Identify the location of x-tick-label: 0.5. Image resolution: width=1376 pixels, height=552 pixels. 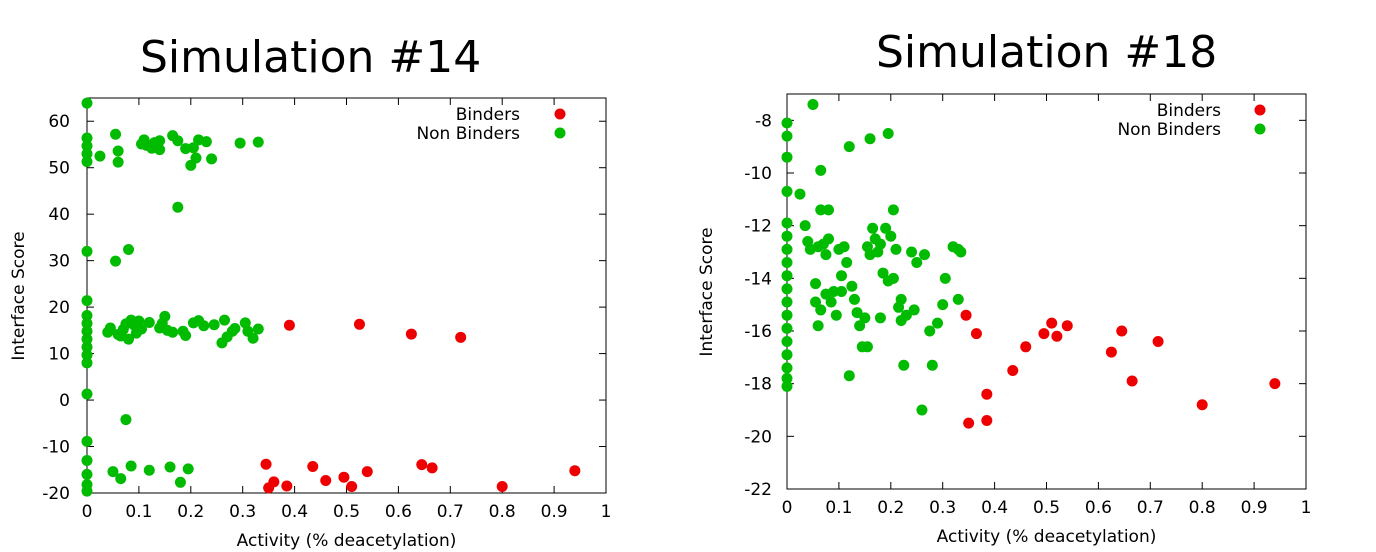
(1046, 508).